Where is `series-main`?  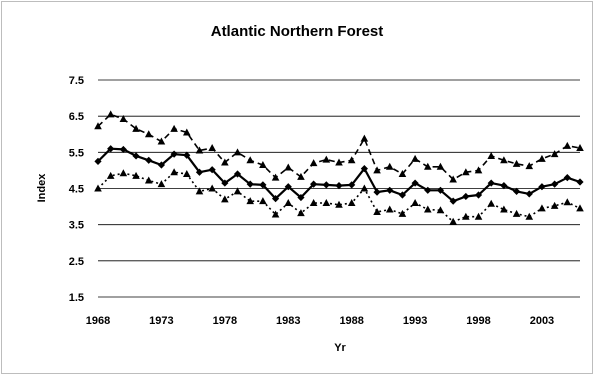
series-main is located at coordinates (339, 175).